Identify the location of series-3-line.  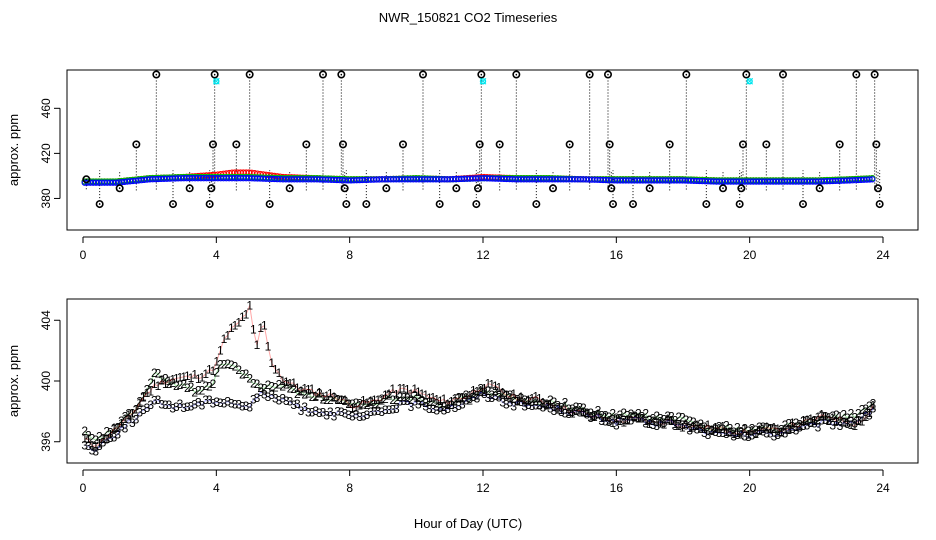
(479, 422).